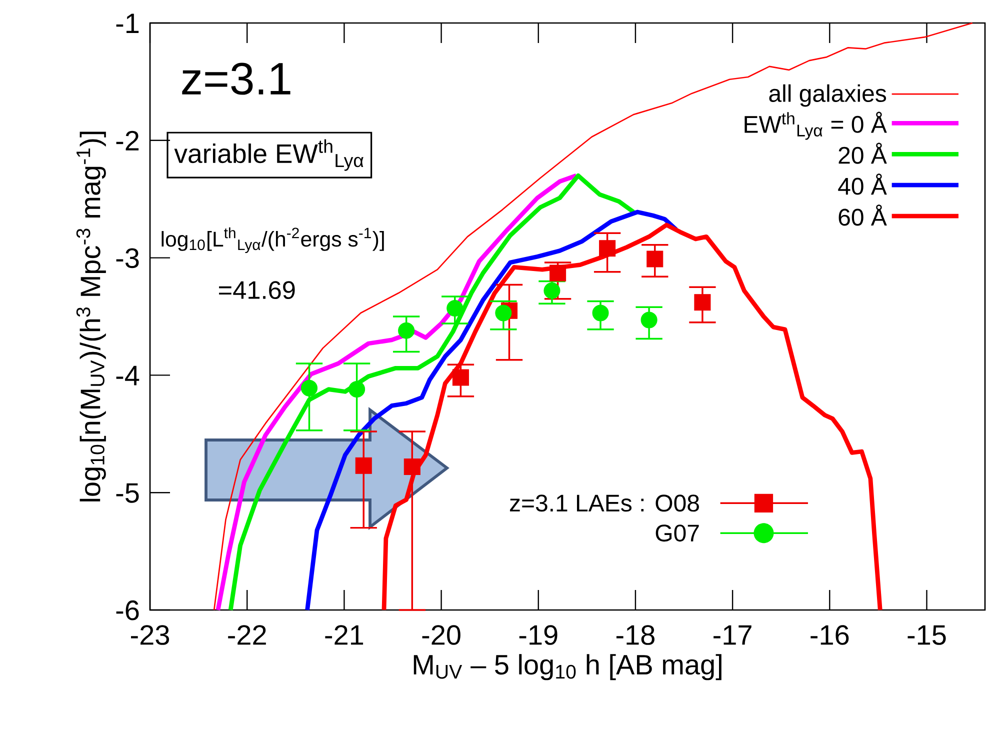 This screenshot has height=729, width=990. Describe the element at coordinates (247, 635) in the screenshot. I see `x-tick-label: -22` at that location.